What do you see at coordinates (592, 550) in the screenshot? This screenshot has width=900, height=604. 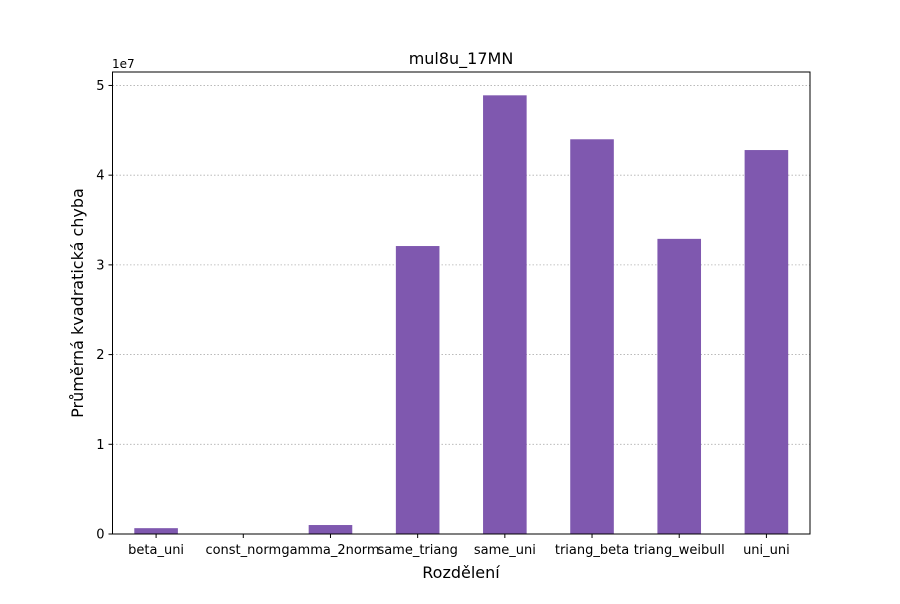 I see `x-tick-label: triang_beta` at bounding box center [592, 550].